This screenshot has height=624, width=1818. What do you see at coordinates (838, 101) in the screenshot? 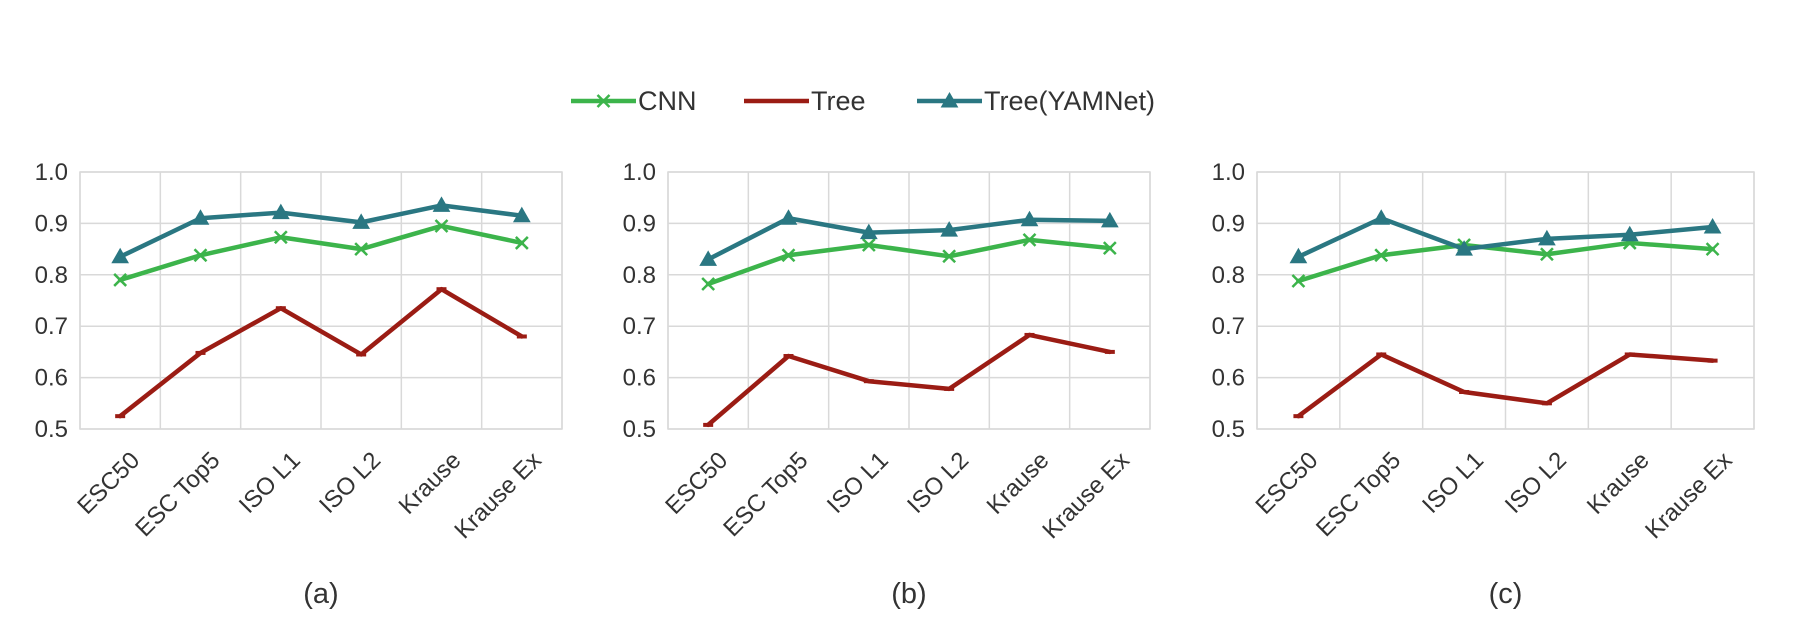
I see `legend-label: Tree` at bounding box center [838, 101].